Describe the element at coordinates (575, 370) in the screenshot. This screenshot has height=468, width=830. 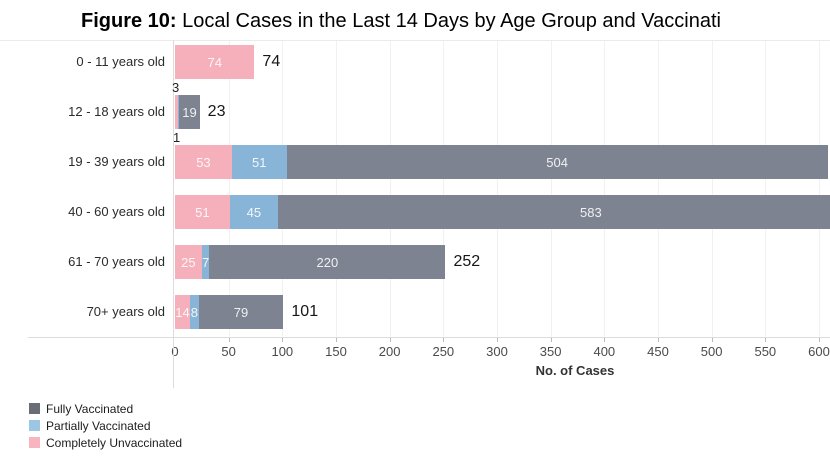
I see `x-axis-title: No. of Cases` at that location.